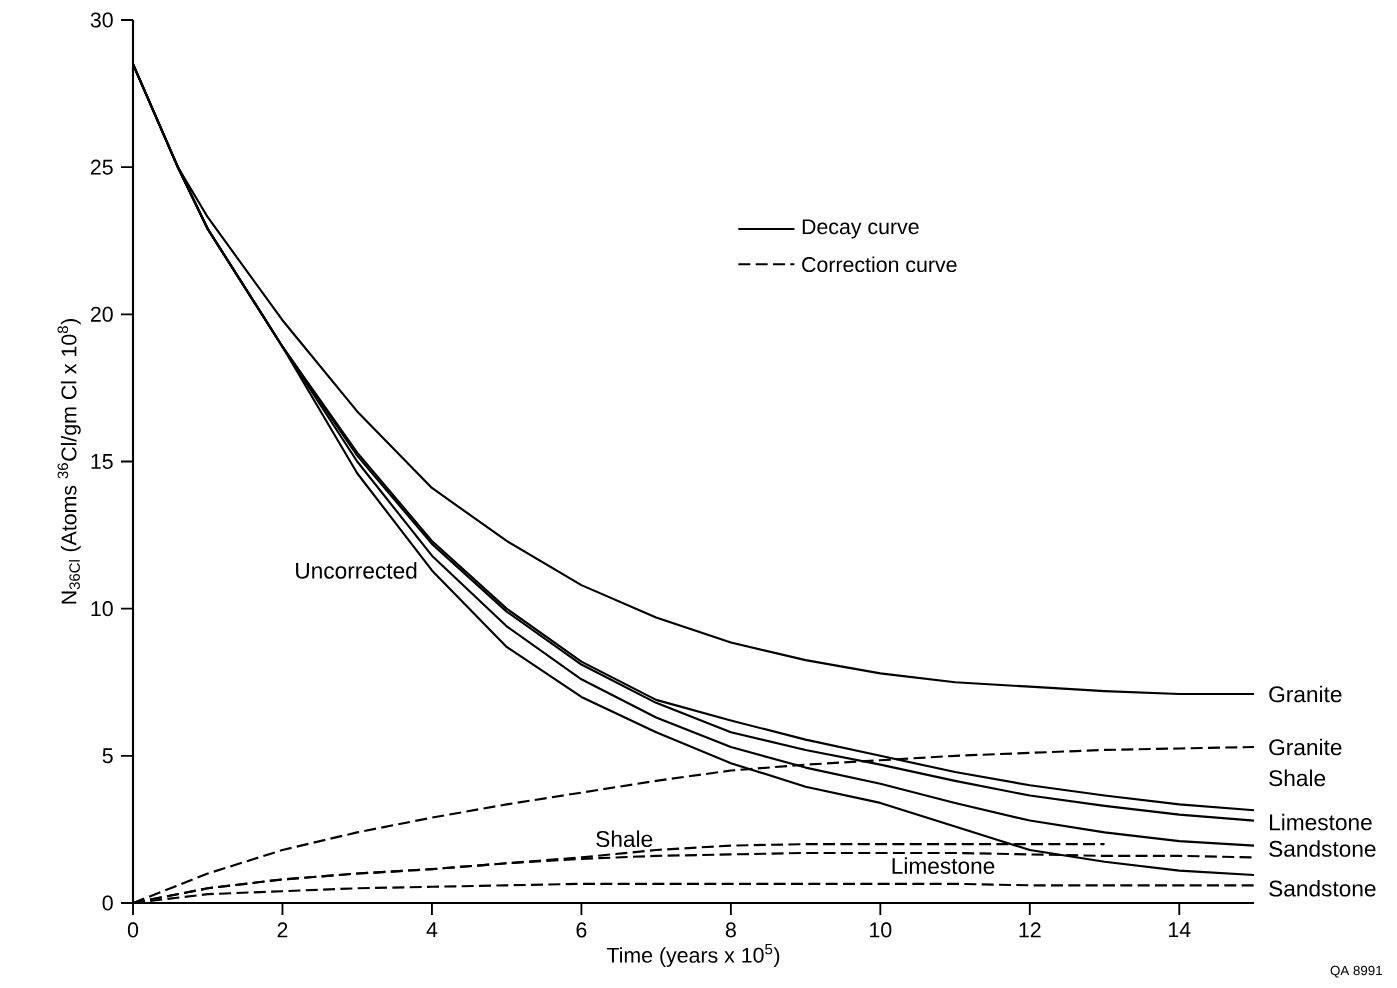 The height and width of the screenshot is (988, 1397). I want to click on y-tick-label: 5, so click(107, 756).